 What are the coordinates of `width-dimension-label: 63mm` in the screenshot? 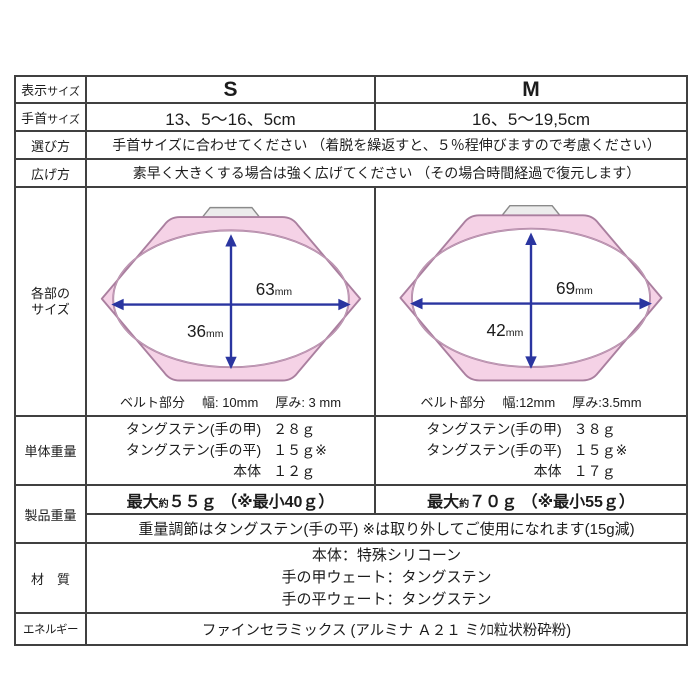 It's located at (273, 289).